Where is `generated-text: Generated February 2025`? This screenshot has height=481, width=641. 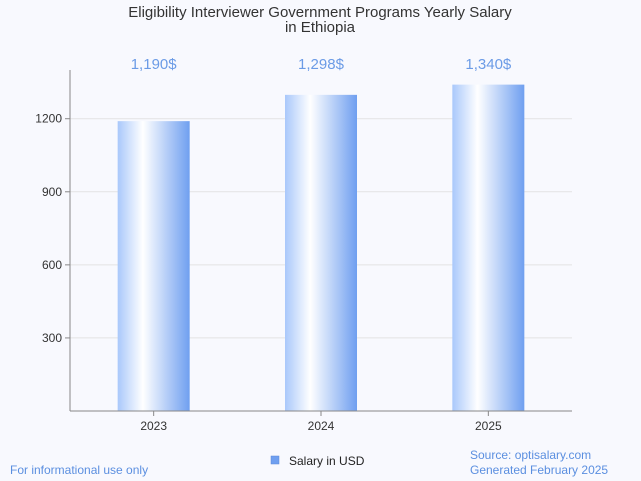
generated-text: Generated February 2025 is located at coordinates (539, 470).